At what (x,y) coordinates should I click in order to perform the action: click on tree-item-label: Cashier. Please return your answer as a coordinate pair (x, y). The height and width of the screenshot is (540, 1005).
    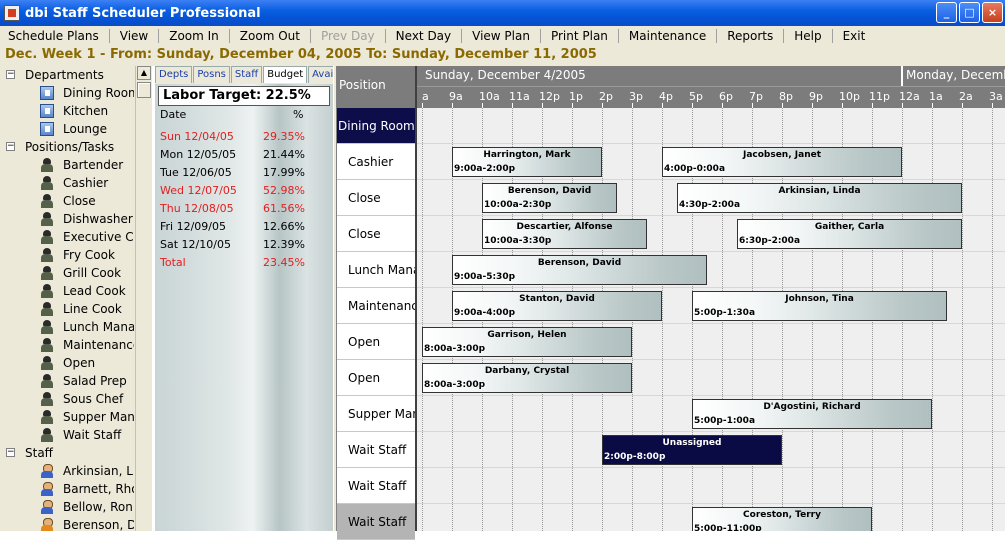
    Looking at the image, I should click on (86, 183).